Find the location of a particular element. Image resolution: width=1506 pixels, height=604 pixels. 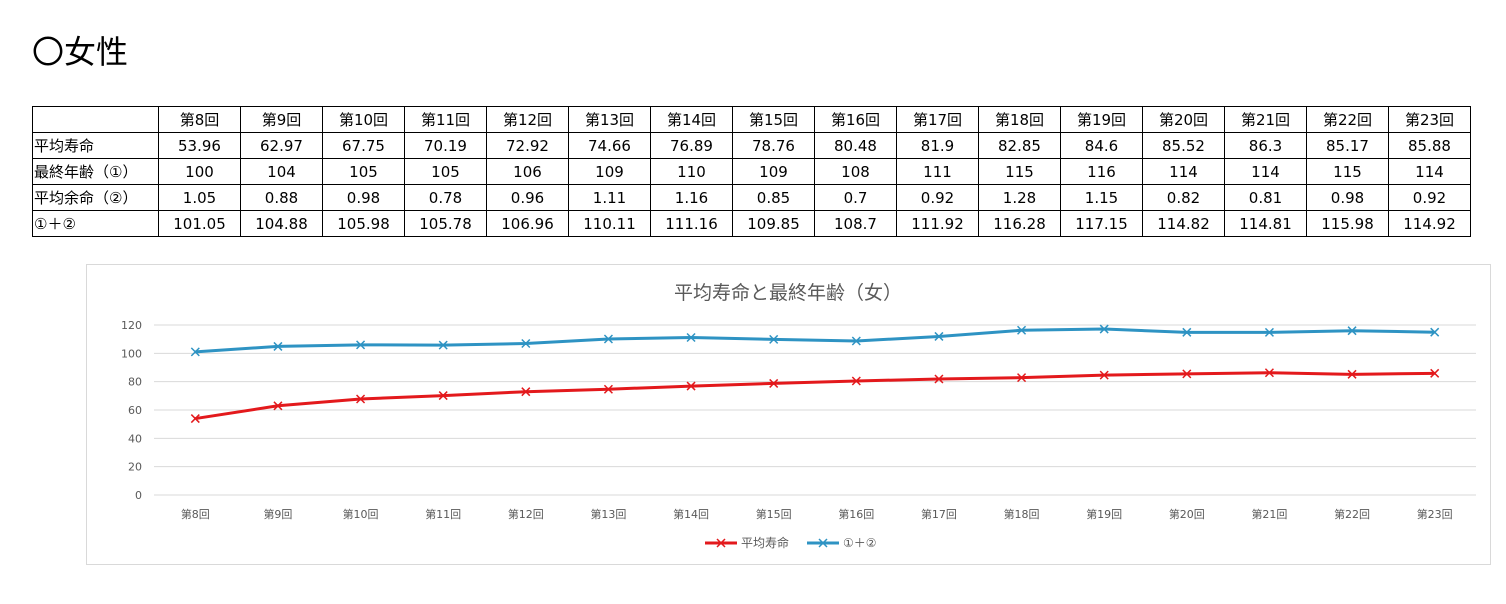

x-tick-label: 第9回 is located at coordinates (277, 514).